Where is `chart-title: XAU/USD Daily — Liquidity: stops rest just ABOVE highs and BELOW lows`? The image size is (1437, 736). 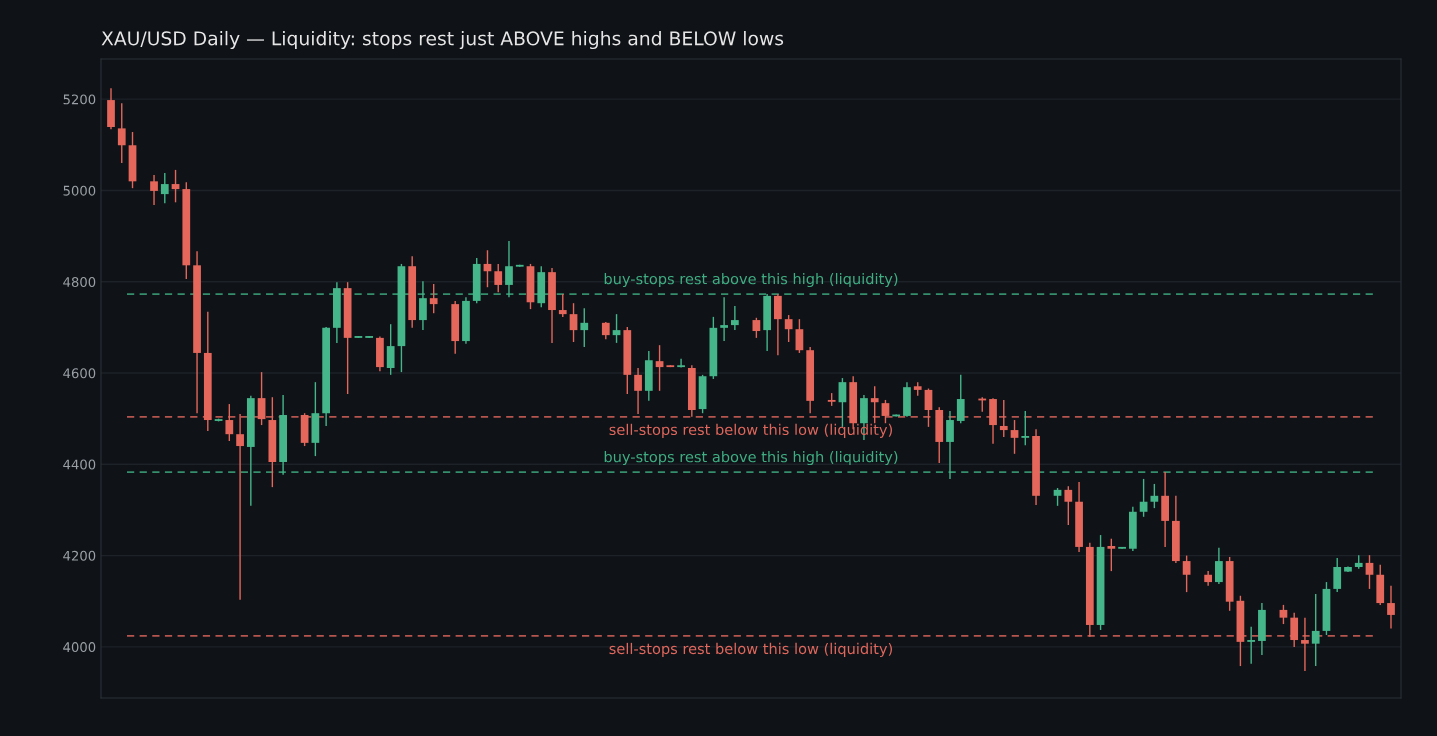
chart-title: XAU/USD Daily — Liquidity: stops rest just ABOVE highs and BELOW lows is located at coordinates (442, 40).